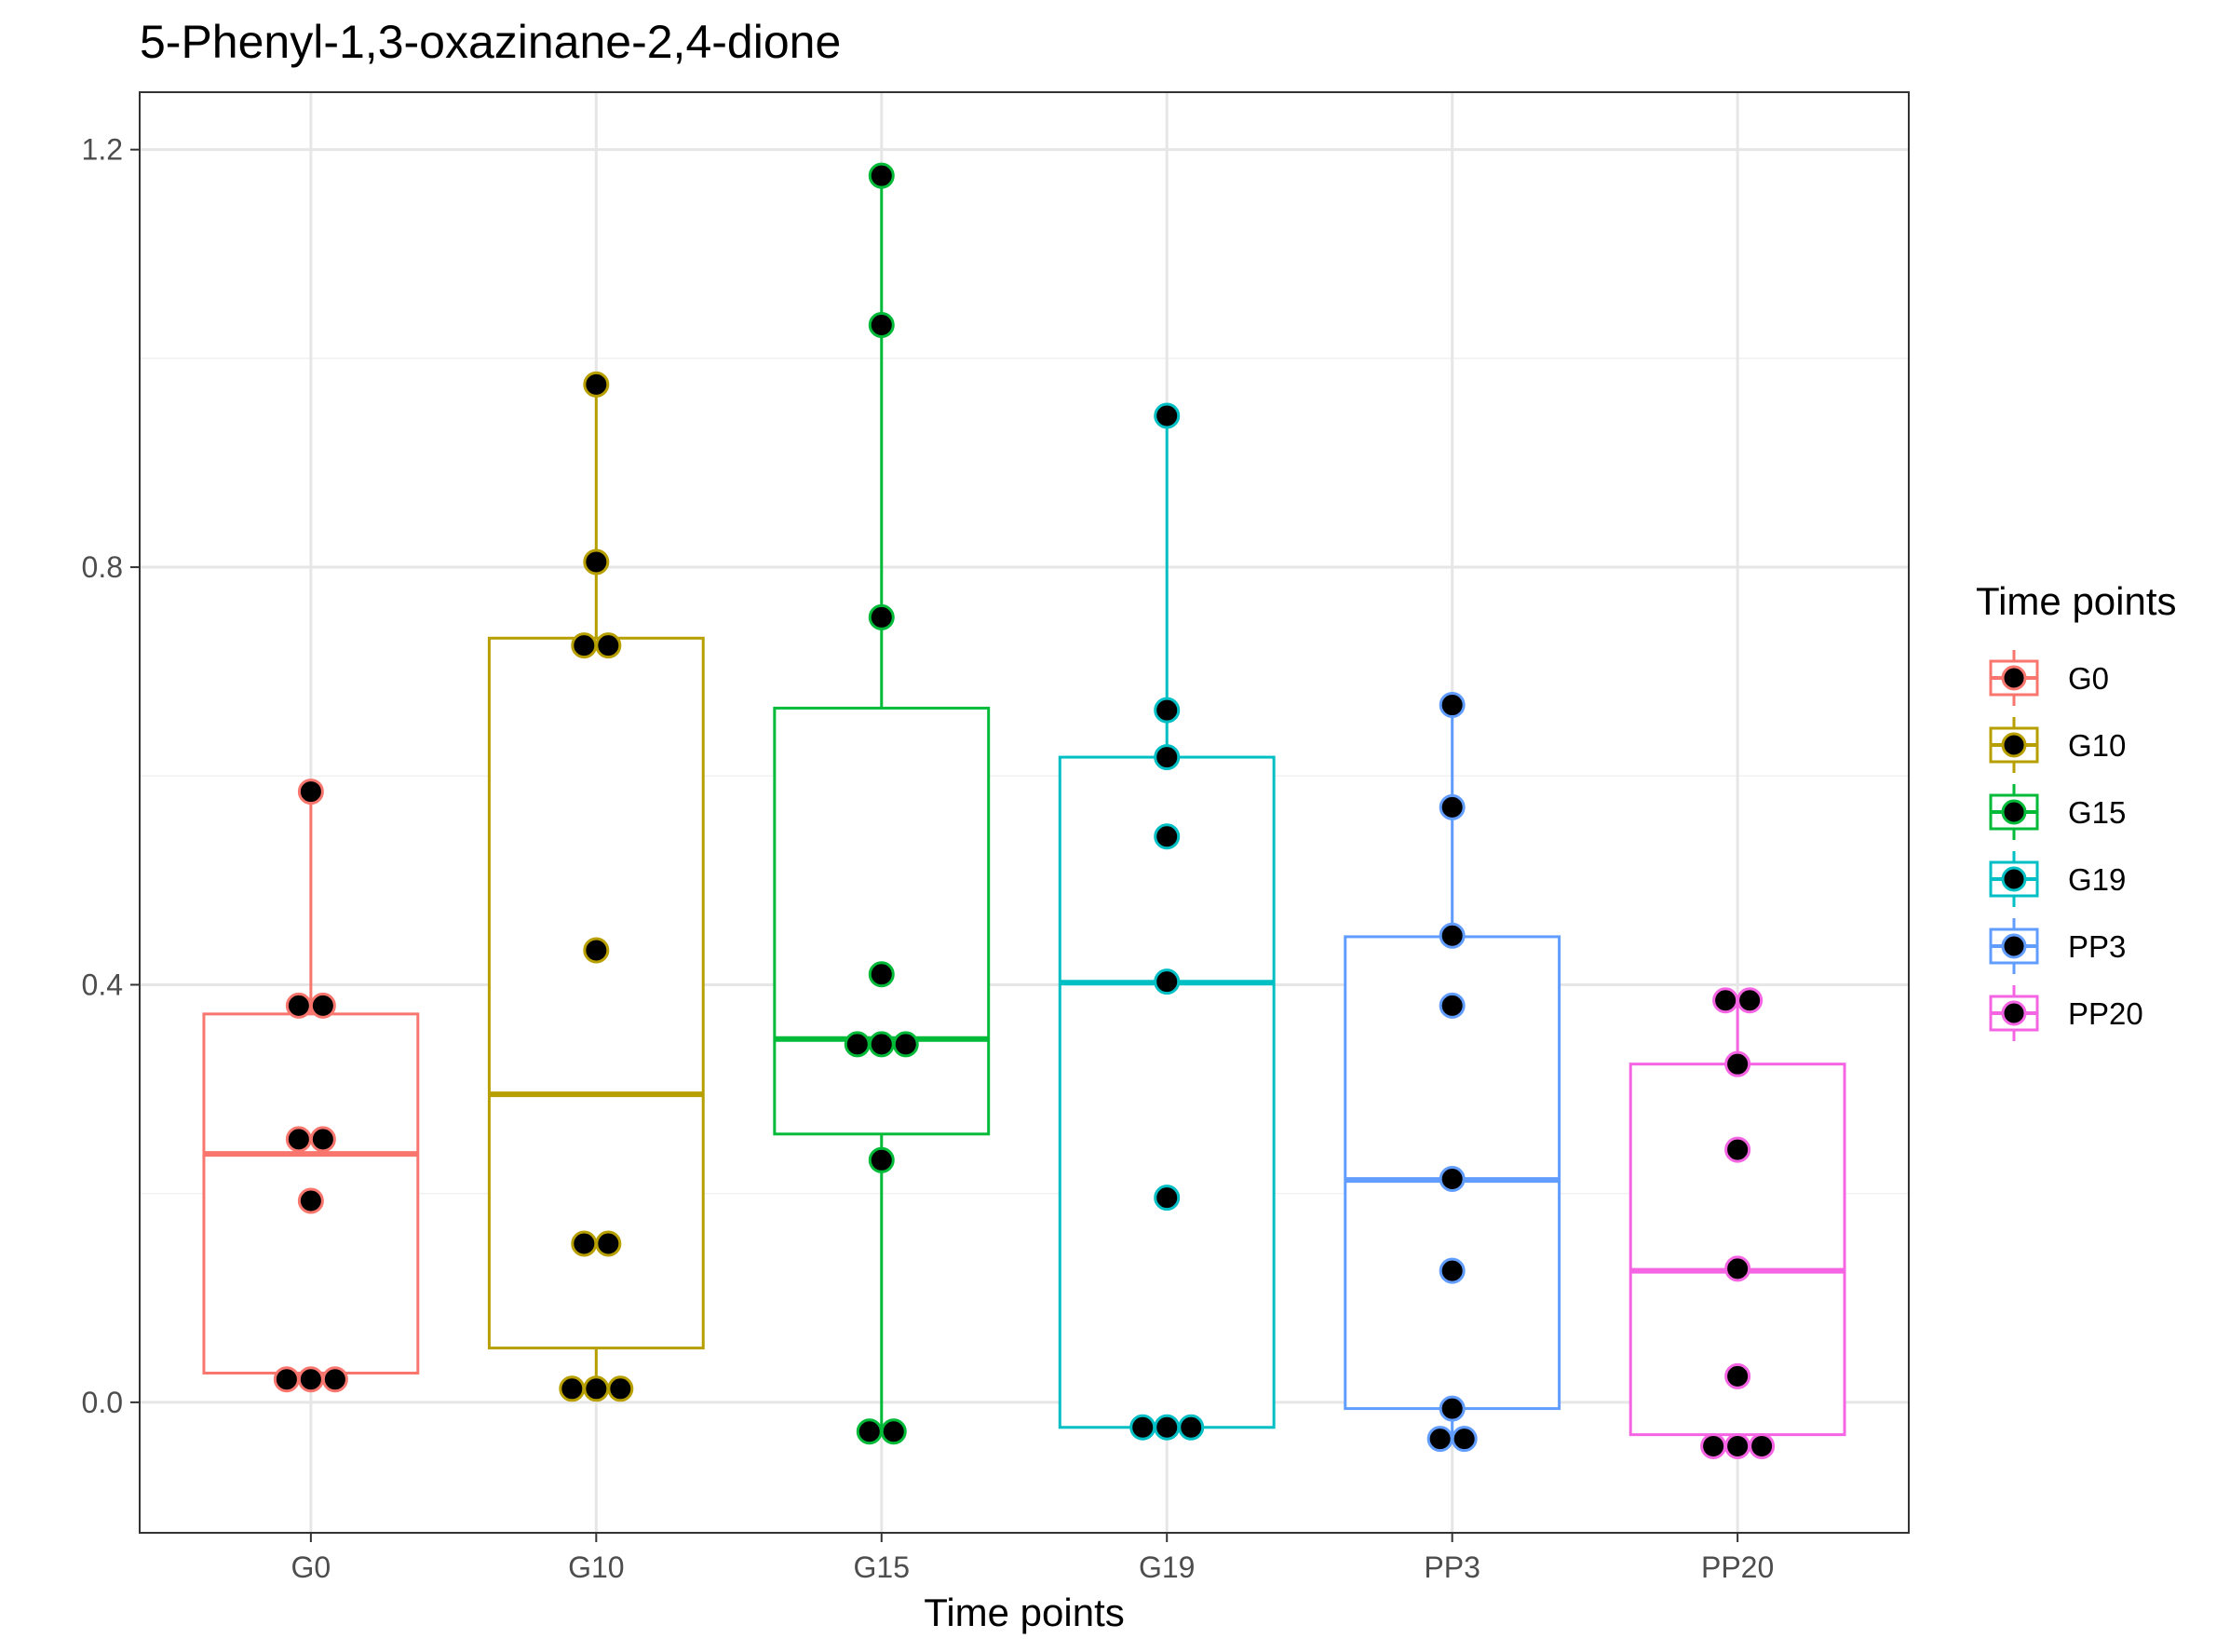 Image resolution: width=2230 pixels, height=1652 pixels. What do you see at coordinates (1452, 1567) in the screenshot?
I see `x-tick-label: PP3` at bounding box center [1452, 1567].